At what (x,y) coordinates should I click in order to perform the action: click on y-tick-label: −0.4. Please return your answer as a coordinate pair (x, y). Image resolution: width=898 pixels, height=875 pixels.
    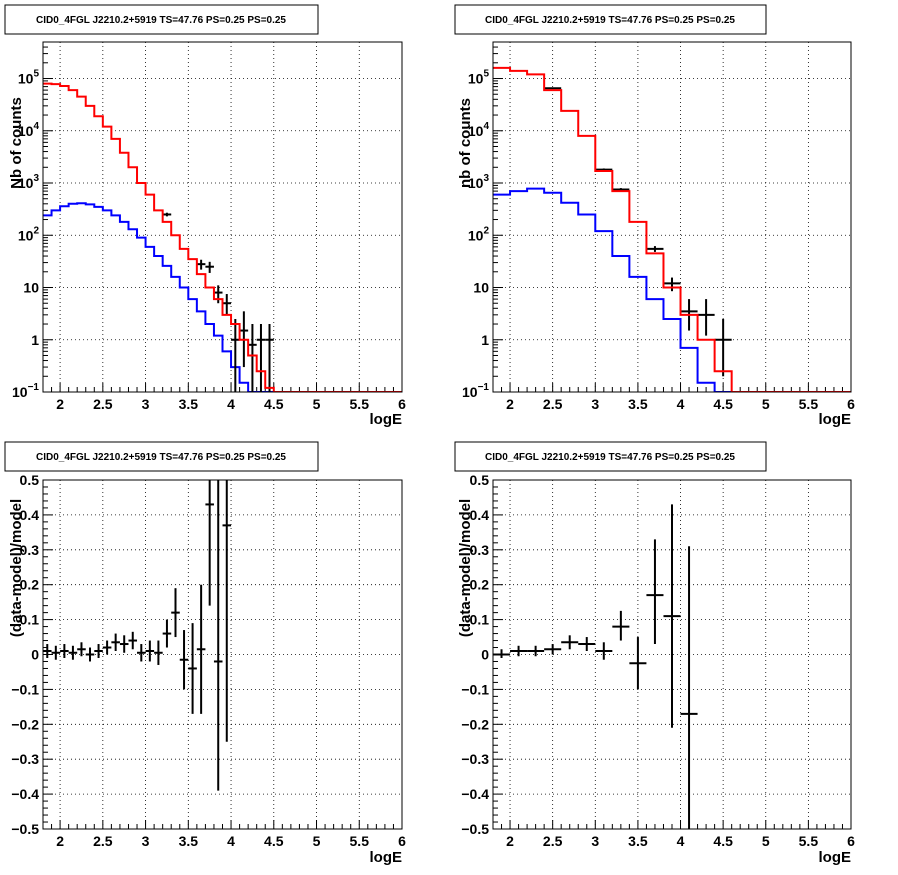
    Looking at the image, I should click on (475, 794).